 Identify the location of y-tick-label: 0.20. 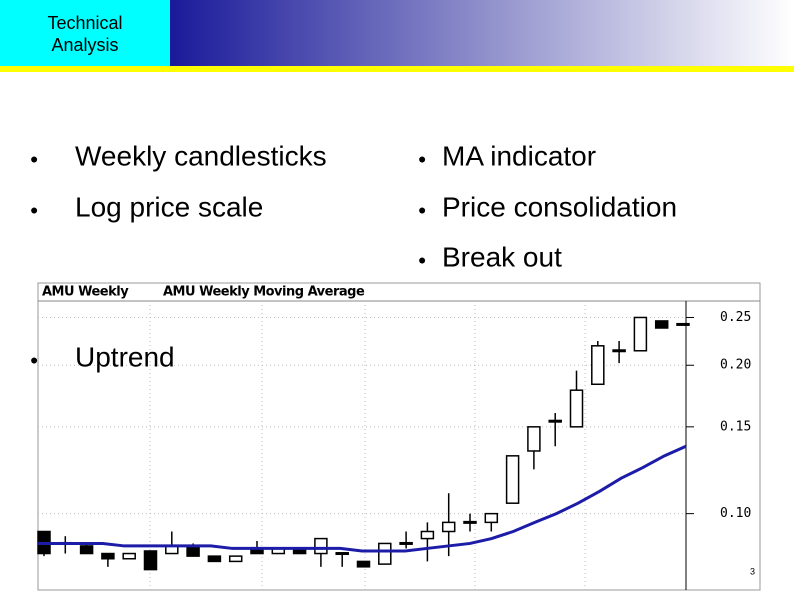
(735, 365).